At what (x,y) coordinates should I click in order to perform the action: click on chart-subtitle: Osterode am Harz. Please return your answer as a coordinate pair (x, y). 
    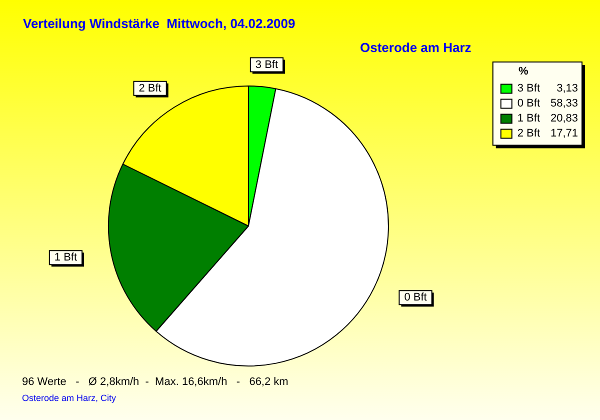
    Looking at the image, I should click on (416, 47).